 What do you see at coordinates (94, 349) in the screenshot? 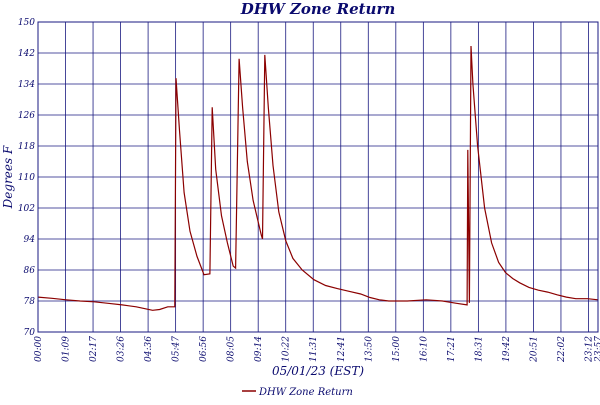
I see `x-tick-label: 02:17` at bounding box center [94, 349].